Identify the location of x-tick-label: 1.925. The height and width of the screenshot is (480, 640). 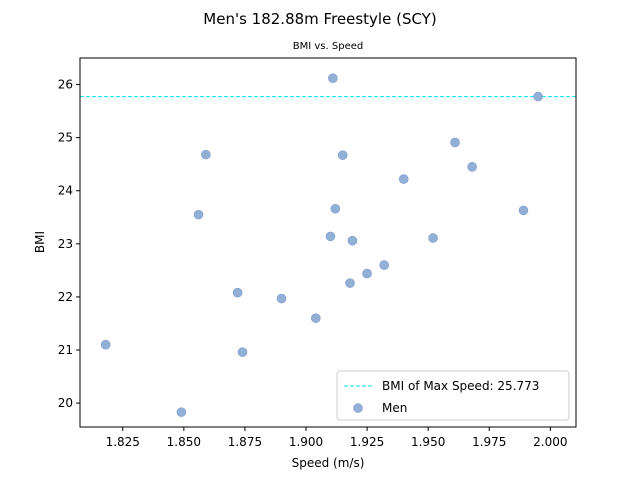
(367, 442).